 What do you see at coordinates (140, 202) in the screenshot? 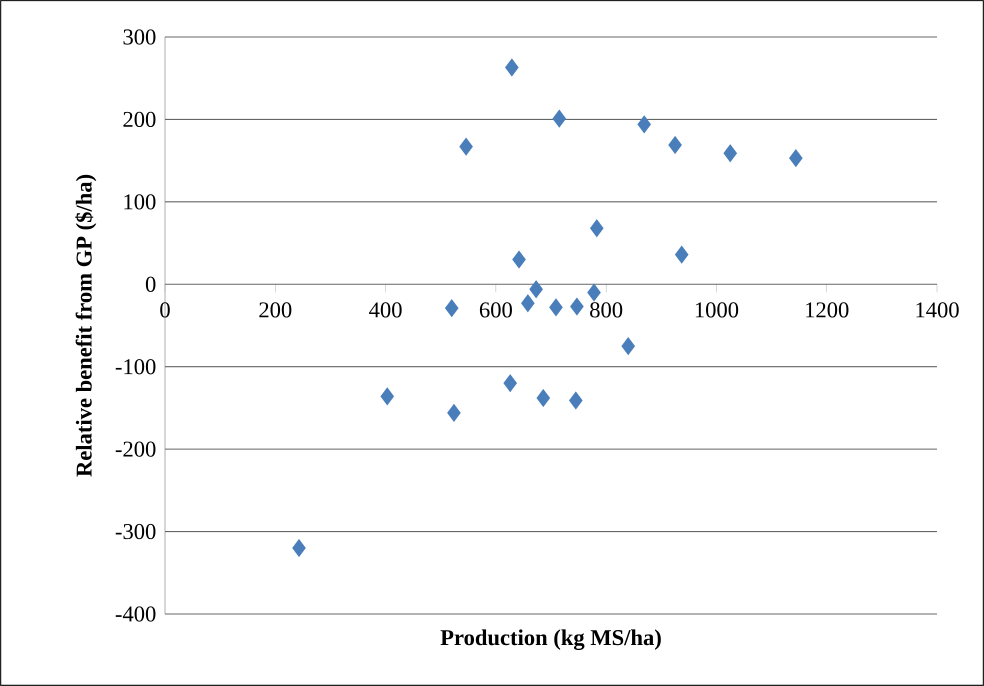
I see `y-tick-label: 100` at bounding box center [140, 202].